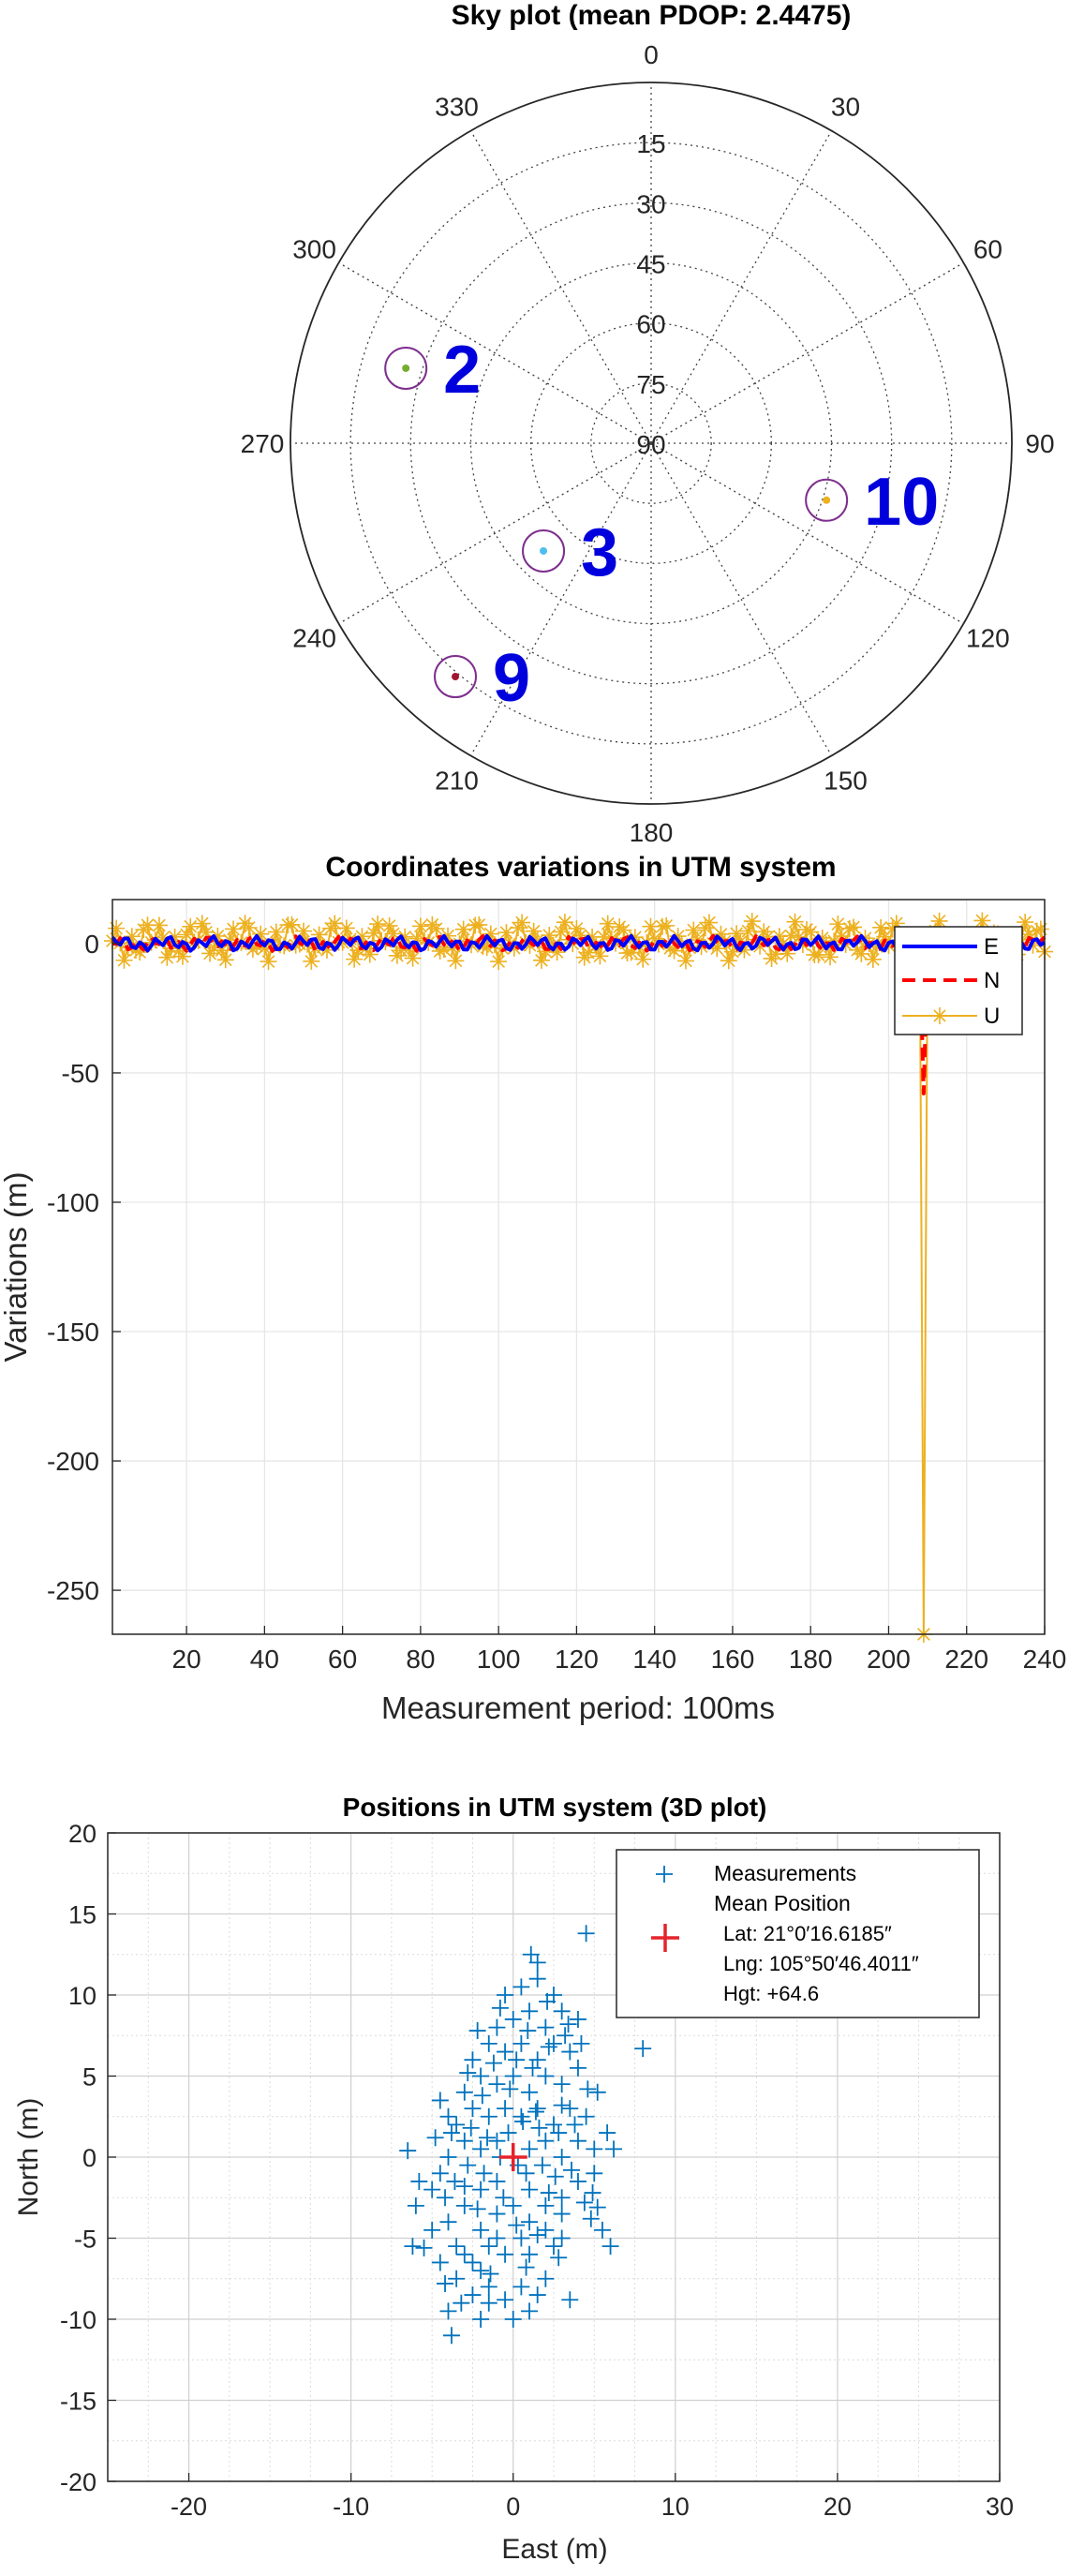 The height and width of the screenshot is (2576, 1069). Describe the element at coordinates (78, 2402) in the screenshot. I see `positions-y-tick-label: -15` at that location.